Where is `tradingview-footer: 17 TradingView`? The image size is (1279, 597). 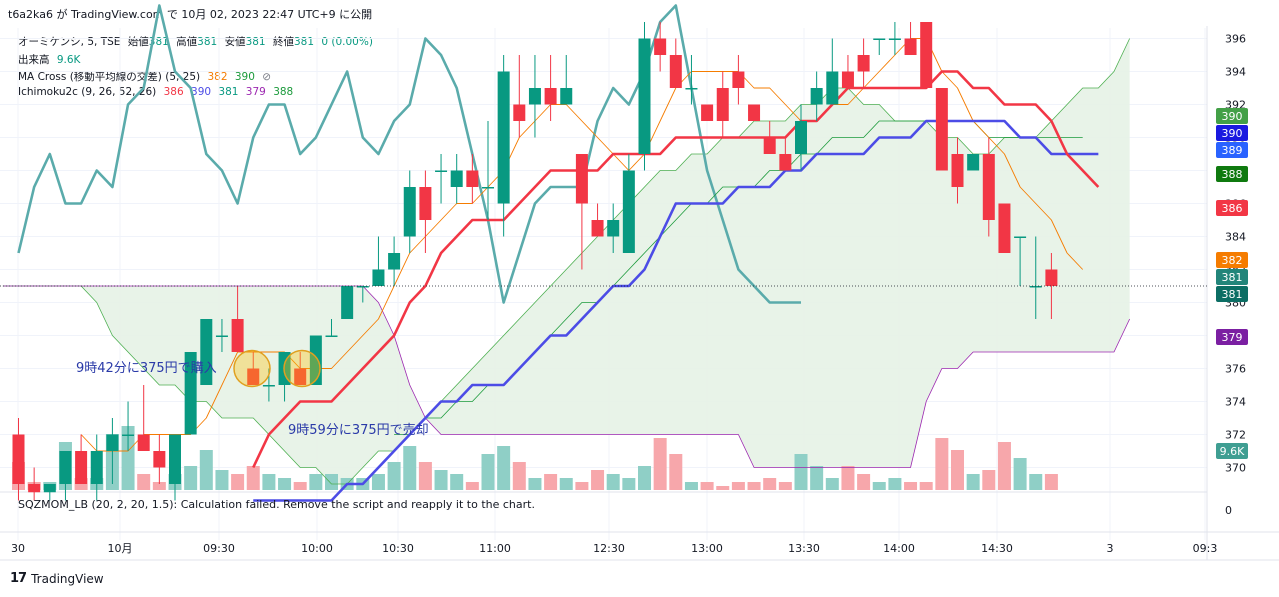 tradingview-footer: 17 TradingView is located at coordinates (57, 578).